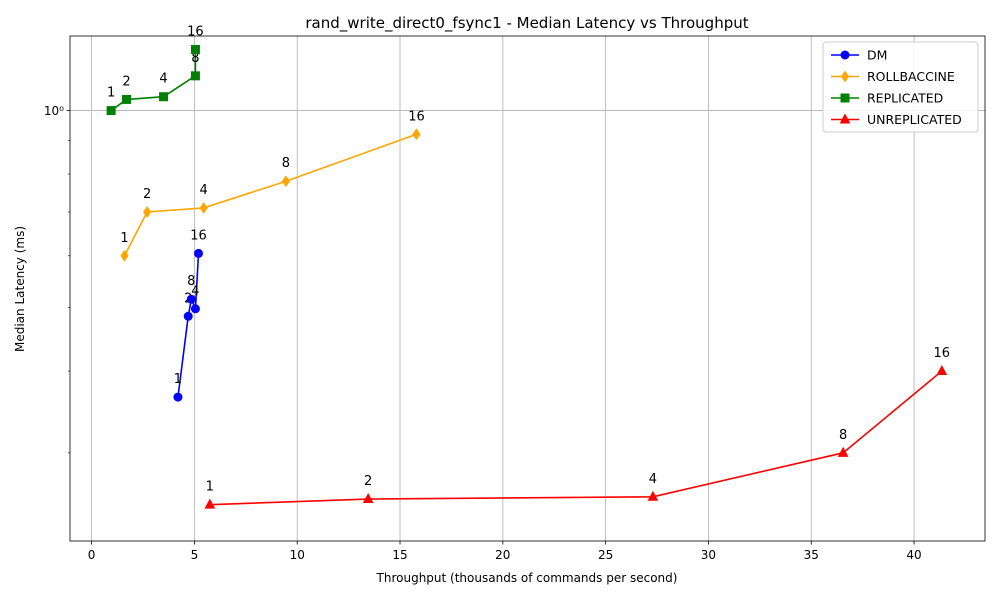 This screenshot has width=1000, height=604. Describe the element at coordinates (911, 76) in the screenshot. I see `legend-label-rollbaccine: ROLLBACCINE` at that location.